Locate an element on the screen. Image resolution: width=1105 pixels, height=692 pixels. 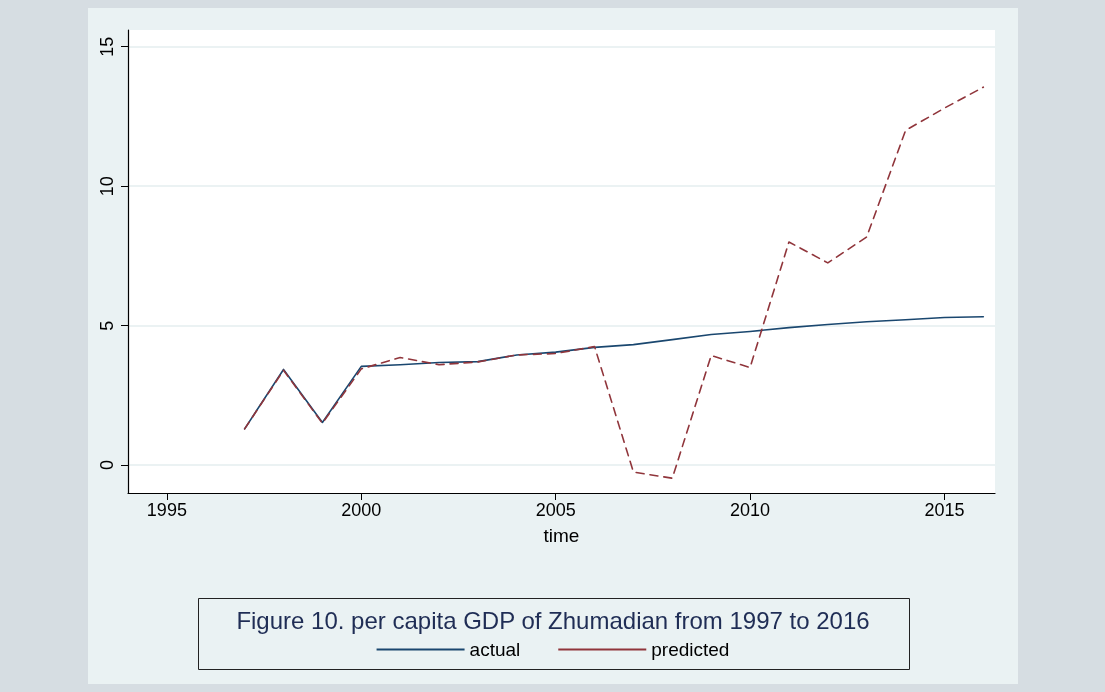
text: Figure 10. per capita GDP of Zhumadian from 1997 to 2016 is located at coordinates (553, 620).